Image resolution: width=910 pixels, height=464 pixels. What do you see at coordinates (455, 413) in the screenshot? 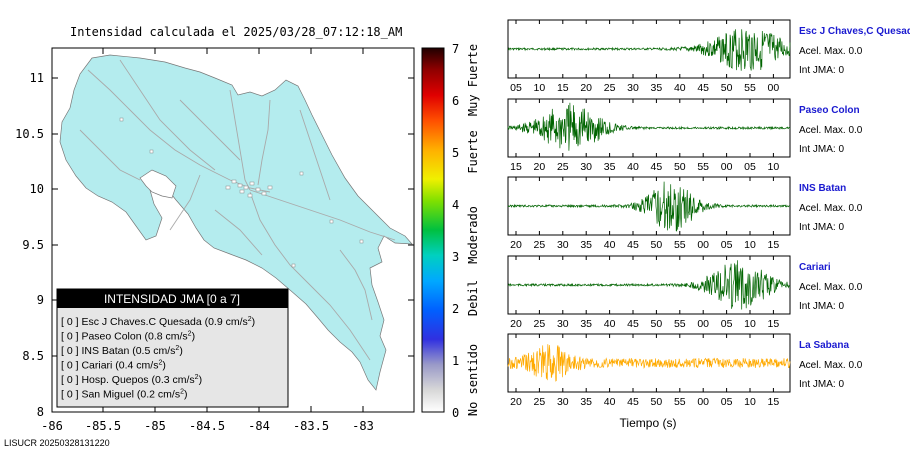
I see `colorbar-tick: 0` at bounding box center [455, 413].